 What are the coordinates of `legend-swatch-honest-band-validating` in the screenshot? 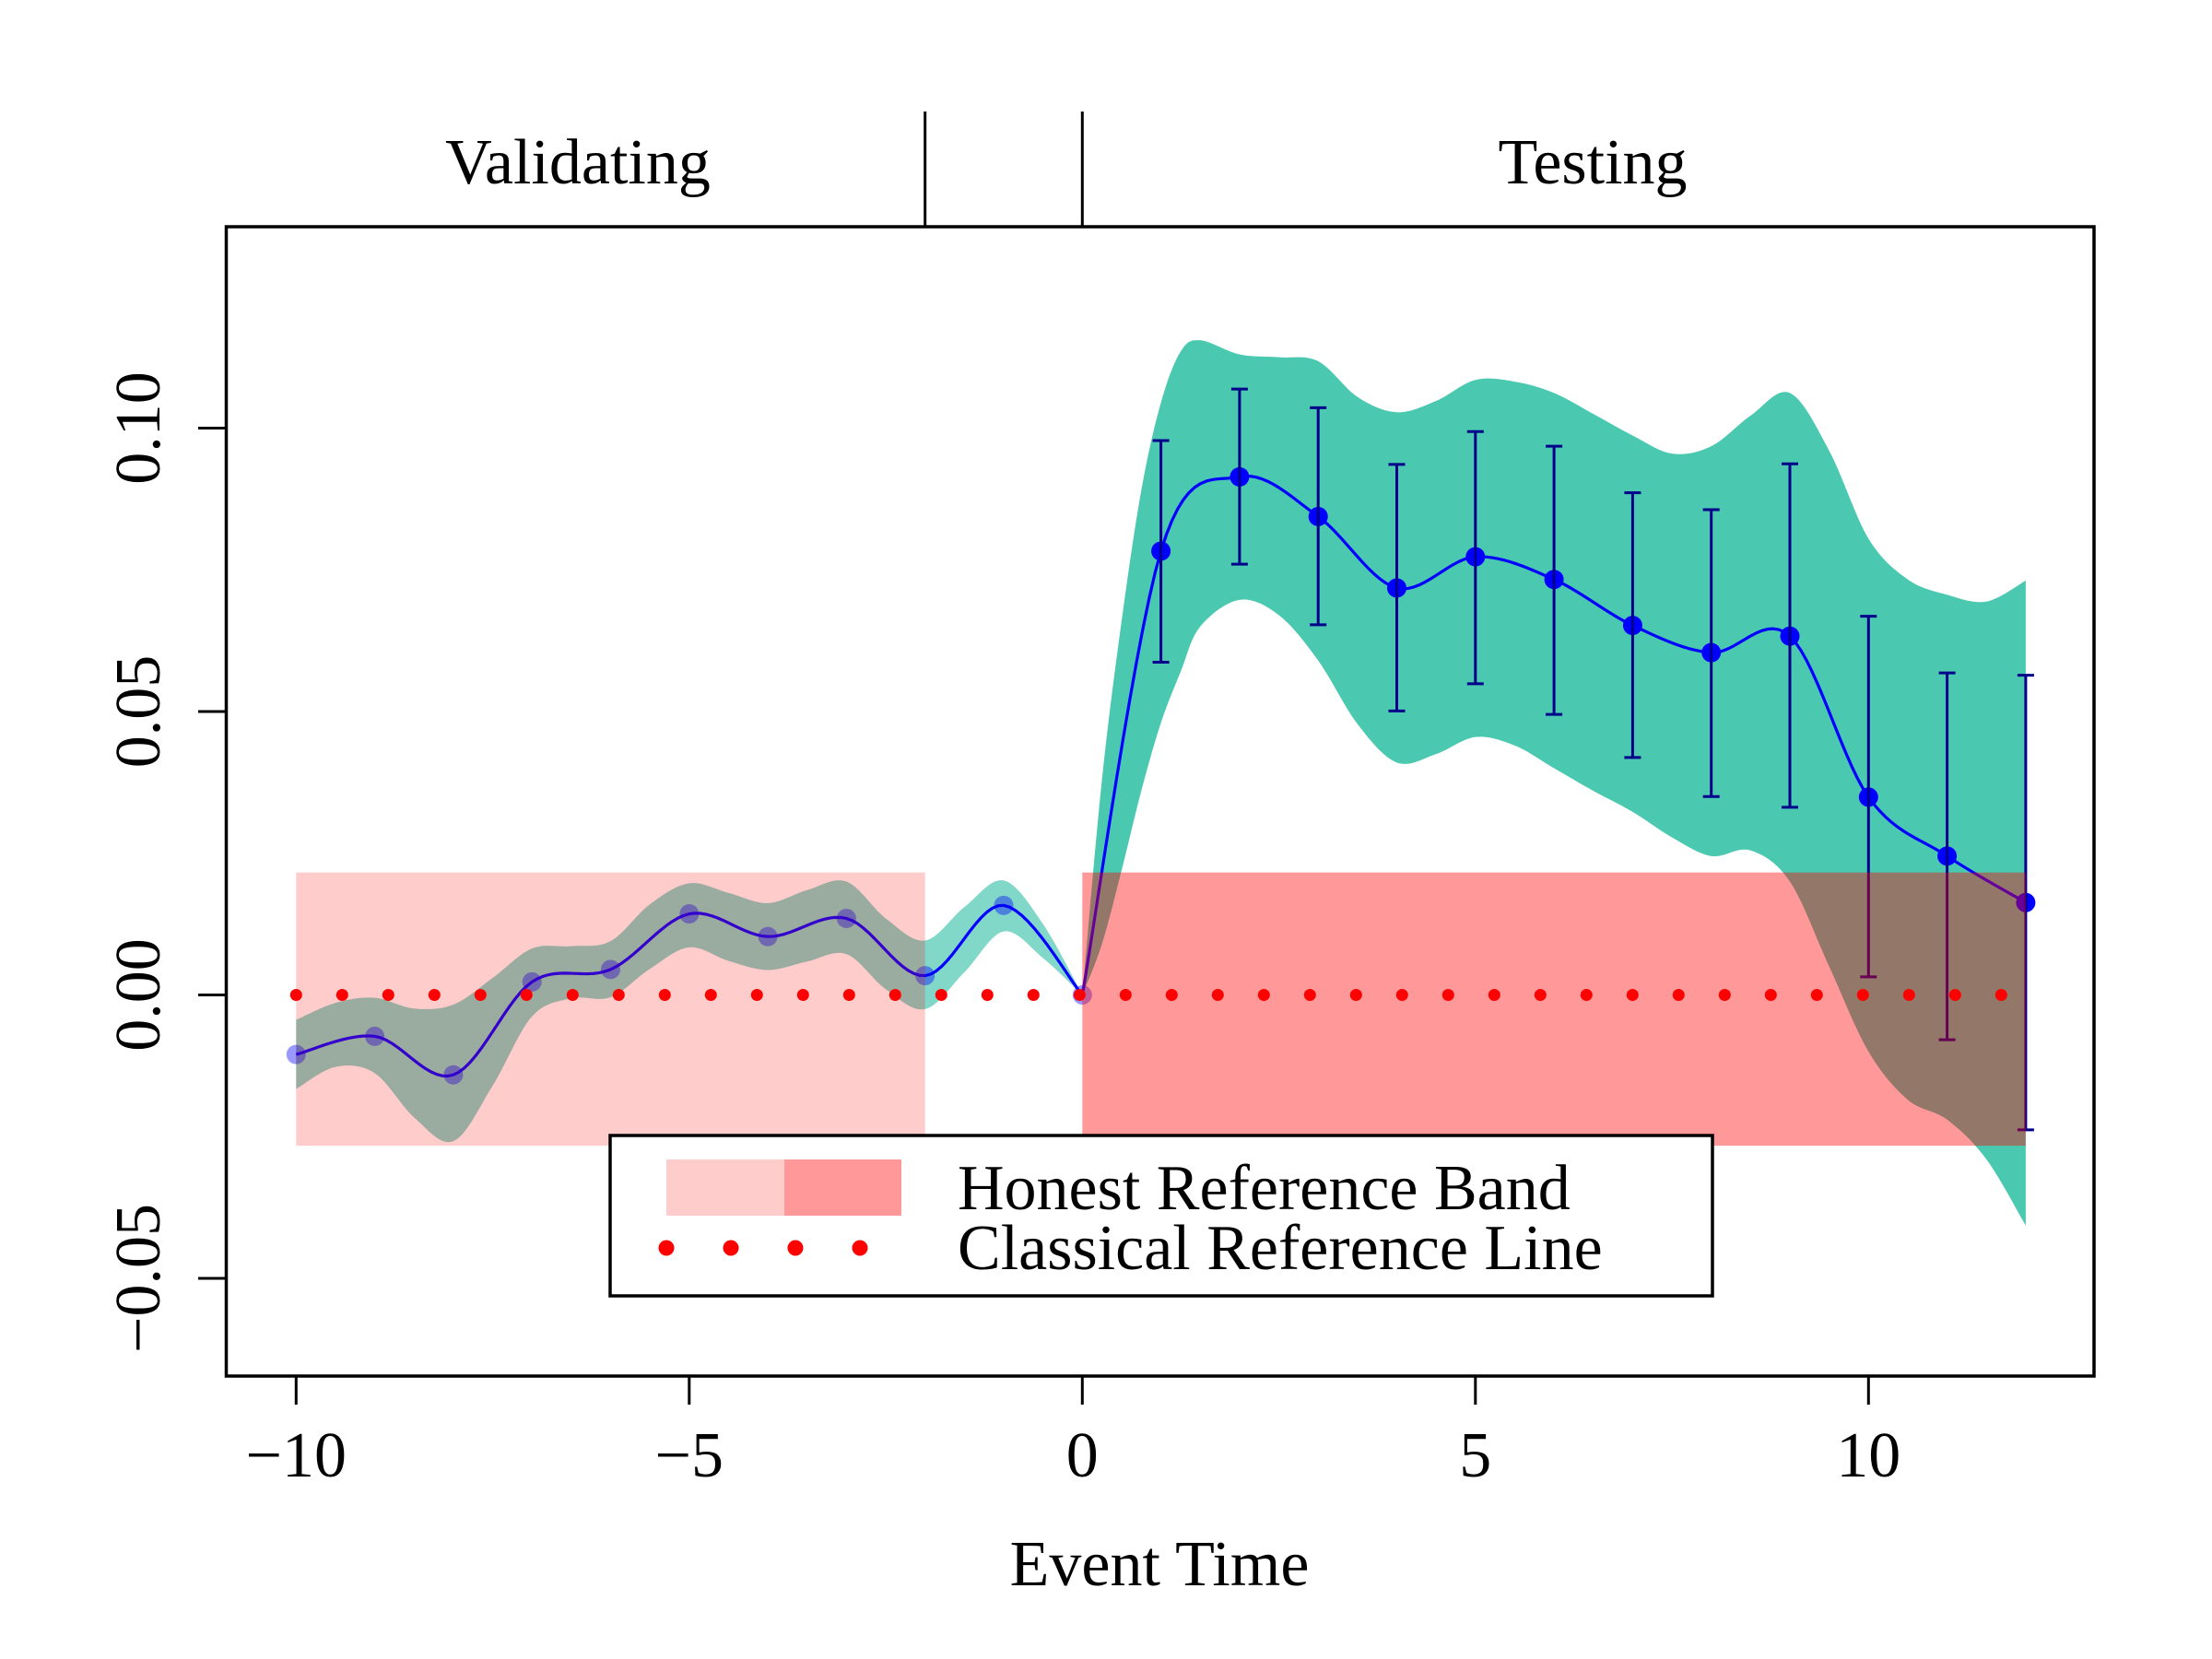 It's located at (725, 1187).